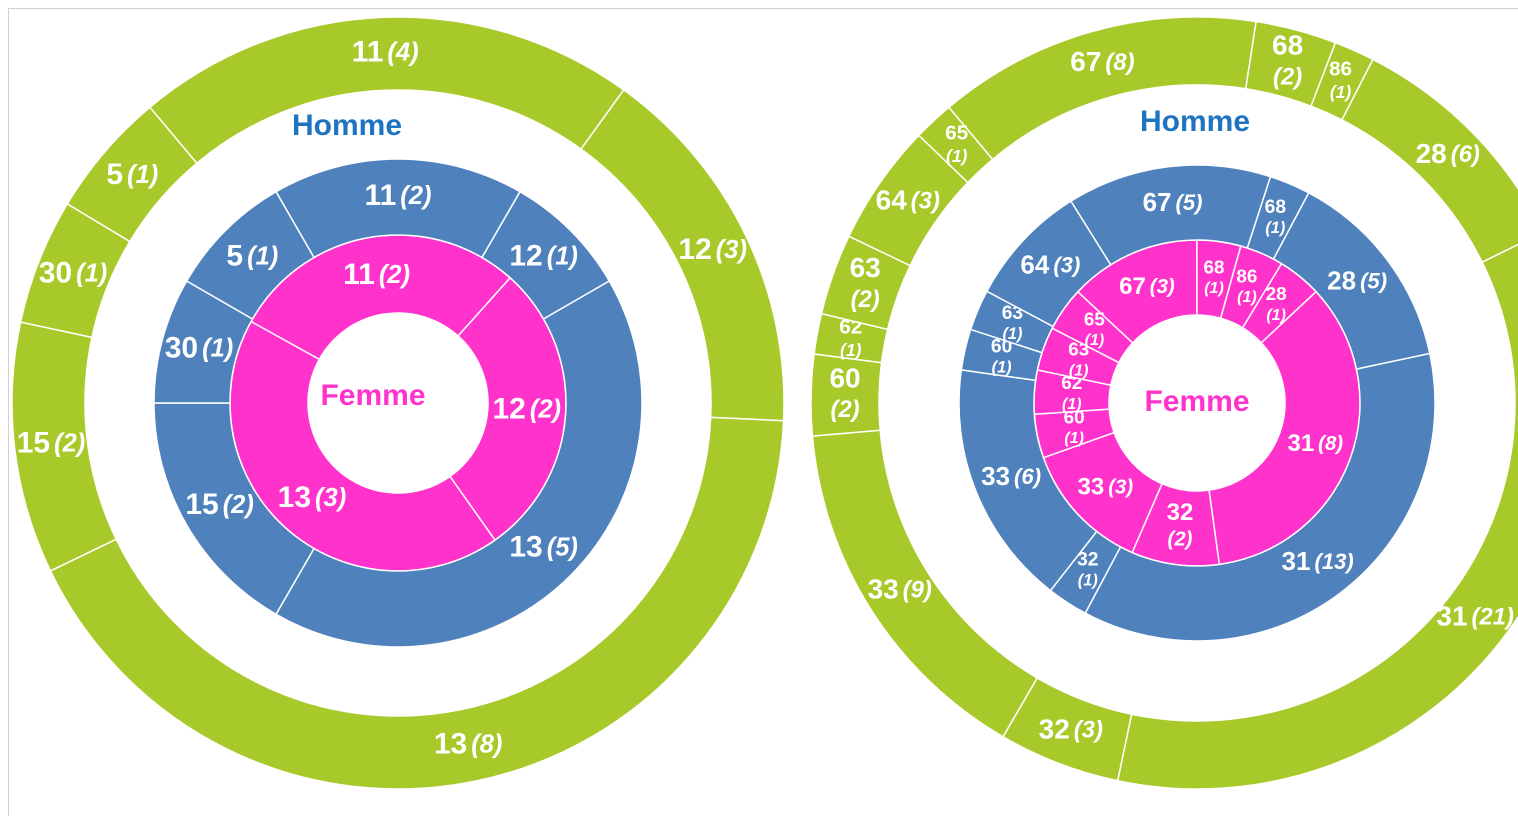 Image resolution: width=1518 pixels, height=816 pixels. I want to click on segment-label: 28 (6), so click(1448, 153).